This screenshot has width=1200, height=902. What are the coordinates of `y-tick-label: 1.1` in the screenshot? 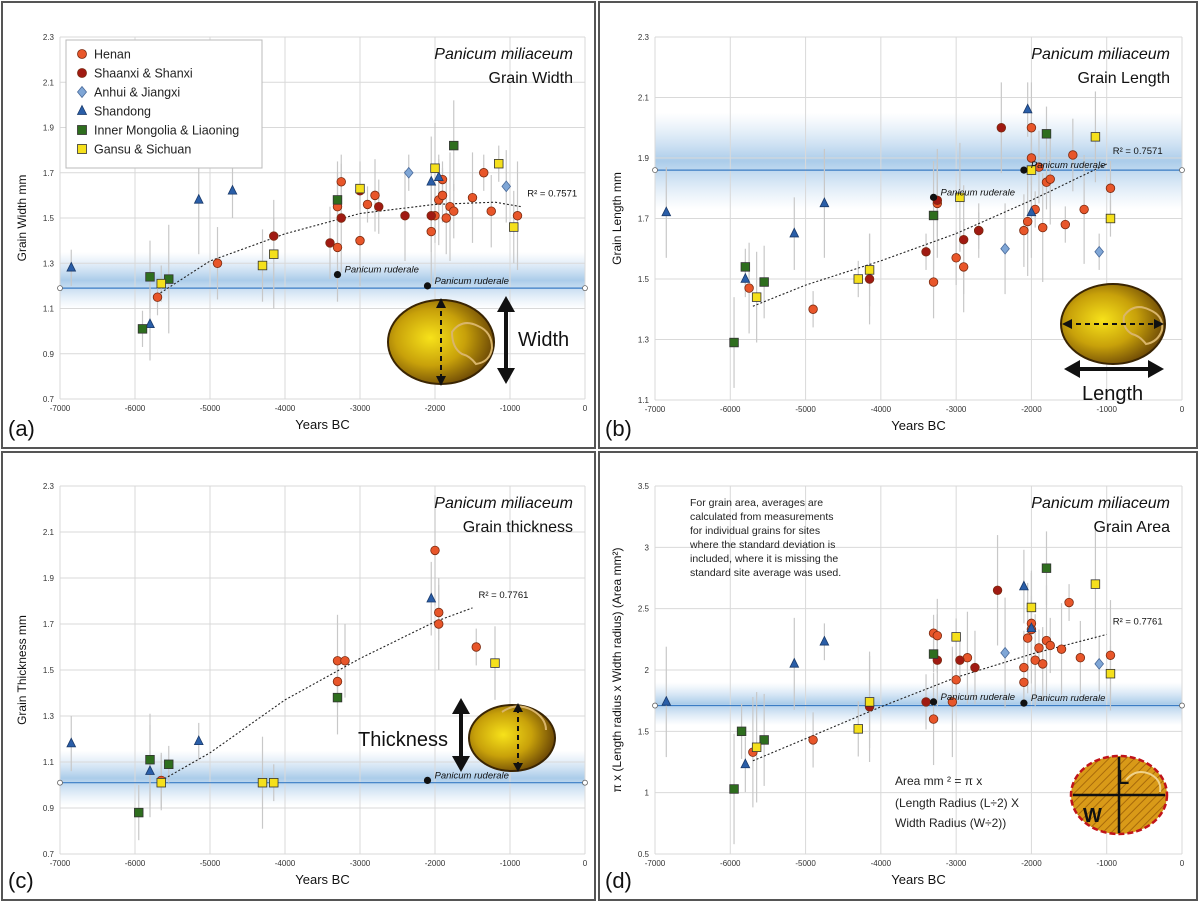 It's located at (49, 309).